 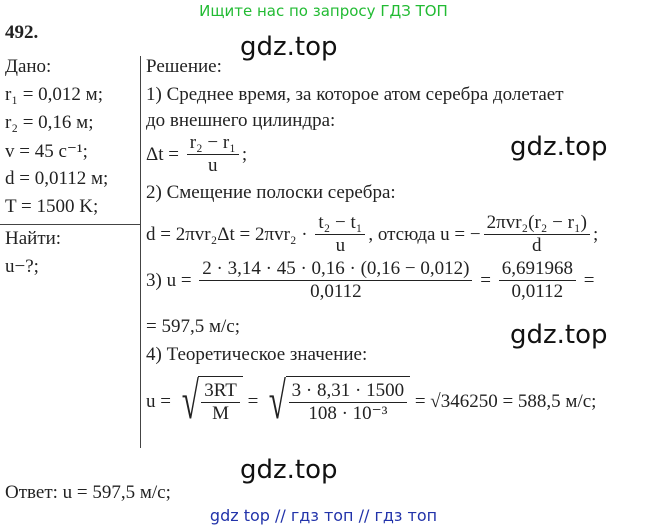 What do you see at coordinates (537, 245) in the screenshot?
I see `denominator: d` at bounding box center [537, 245].